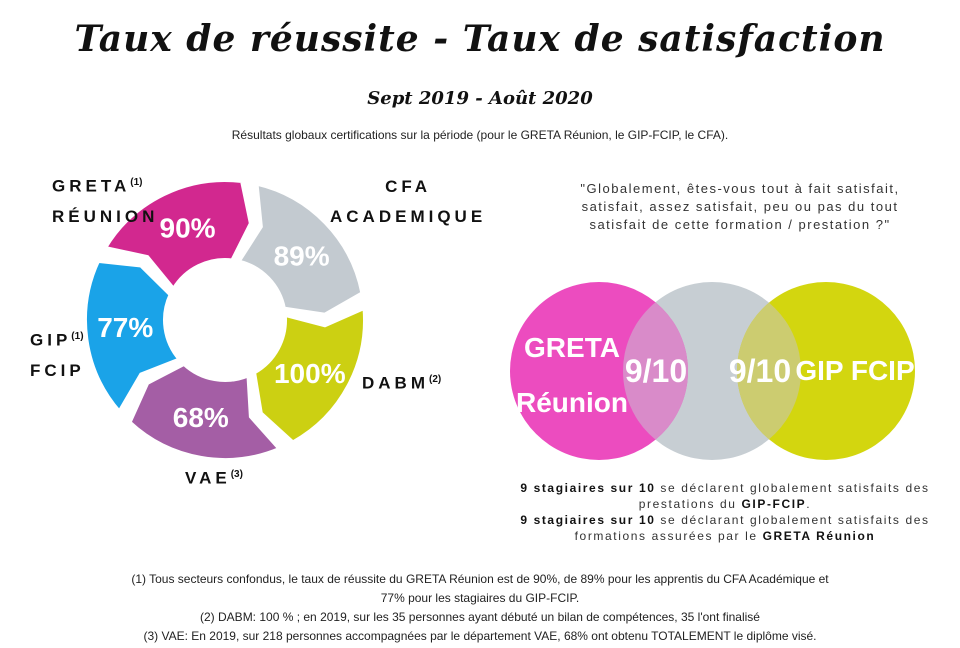 The height and width of the screenshot is (648, 960). What do you see at coordinates (572, 347) in the screenshot?
I see `venn-greta-label: GRETA` at bounding box center [572, 347].